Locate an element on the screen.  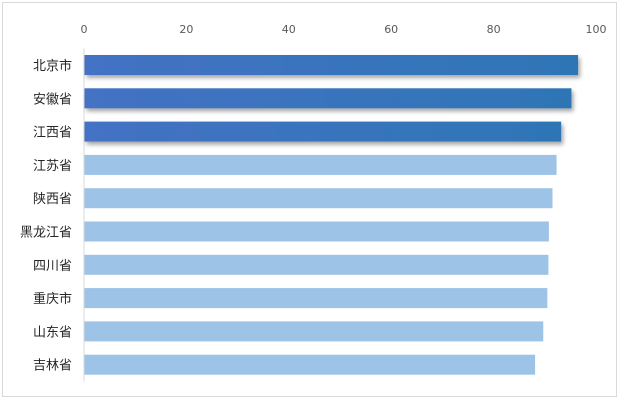
category-label: 江苏省 is located at coordinates (52, 166).